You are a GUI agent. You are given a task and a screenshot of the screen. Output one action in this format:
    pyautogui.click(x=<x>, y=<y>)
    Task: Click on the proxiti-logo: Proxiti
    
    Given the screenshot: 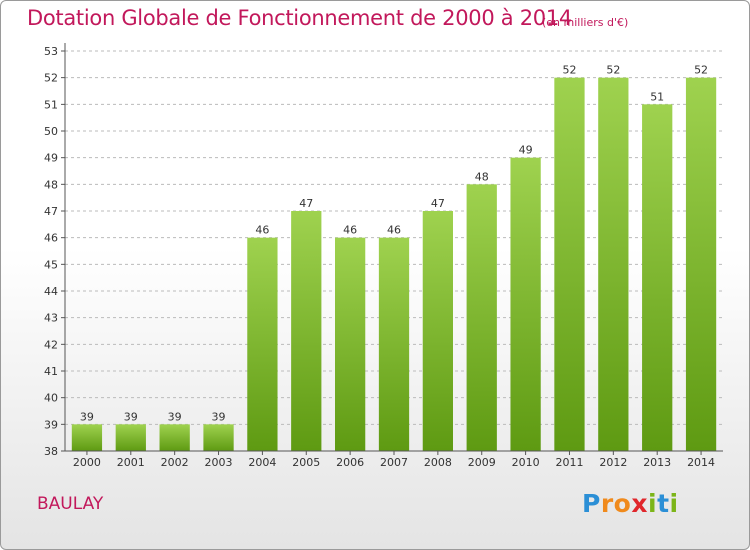 What is the action you would take?
    pyautogui.click(x=630, y=503)
    